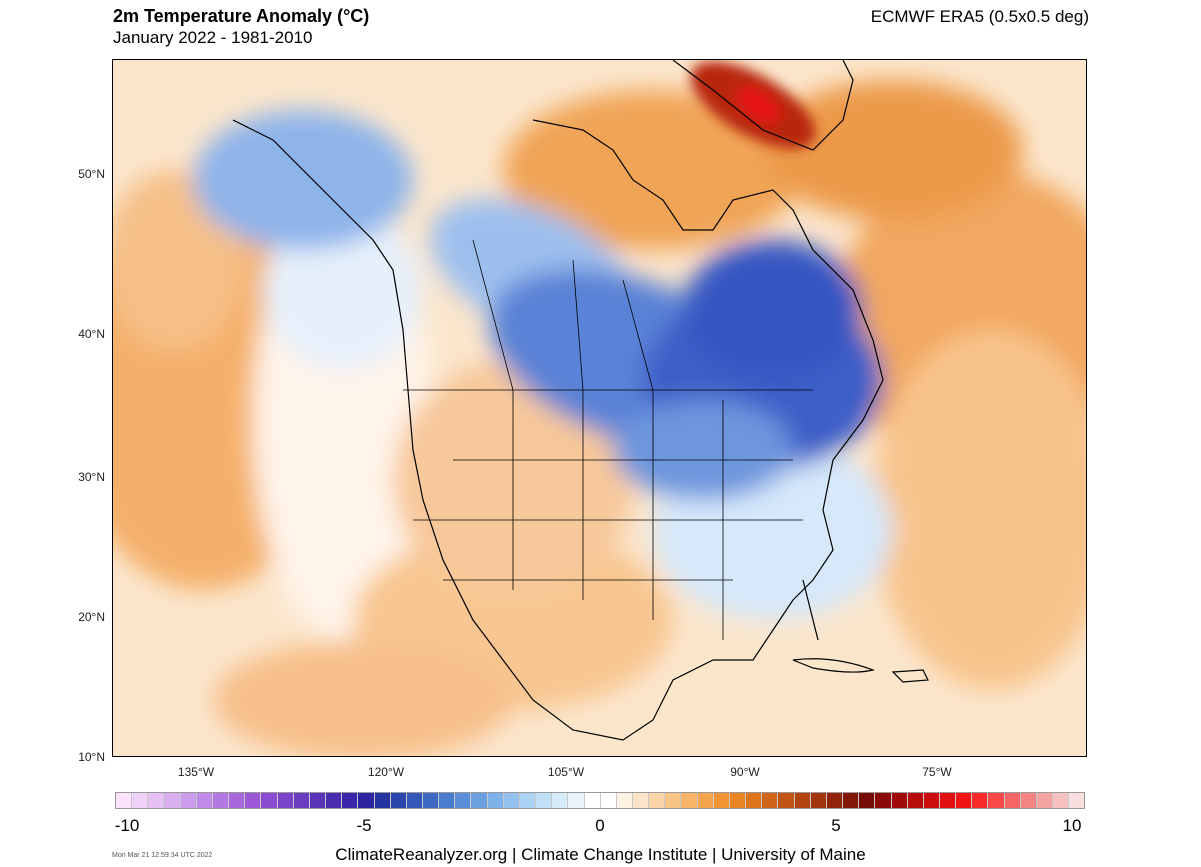  I want to click on greenland-warm-core, so click(753, 105).